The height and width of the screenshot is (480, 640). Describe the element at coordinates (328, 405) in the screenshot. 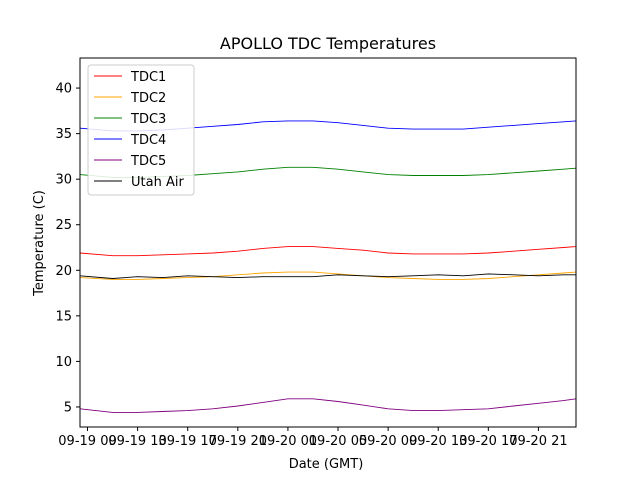

I see `series-line-tdc5` at that location.